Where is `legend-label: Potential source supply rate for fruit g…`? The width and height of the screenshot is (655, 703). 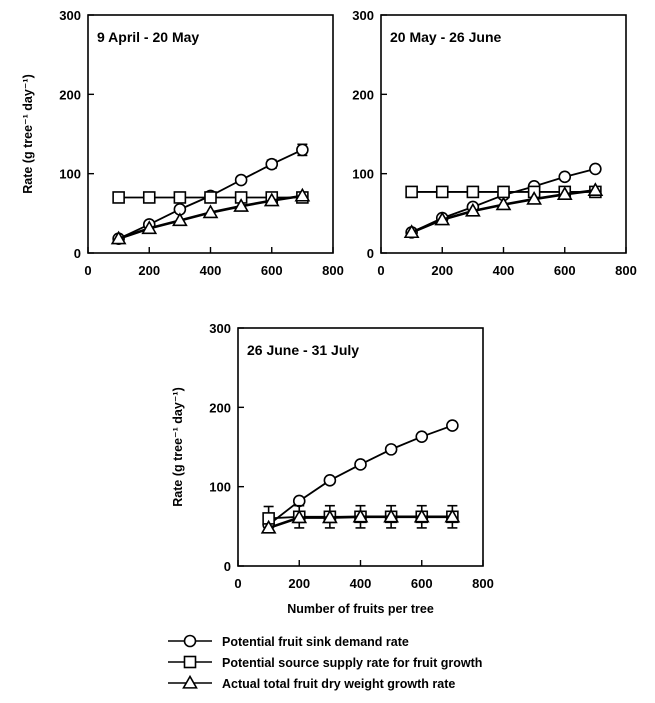 legend-label: Potential source supply rate for fruit g… is located at coordinates (352, 663).